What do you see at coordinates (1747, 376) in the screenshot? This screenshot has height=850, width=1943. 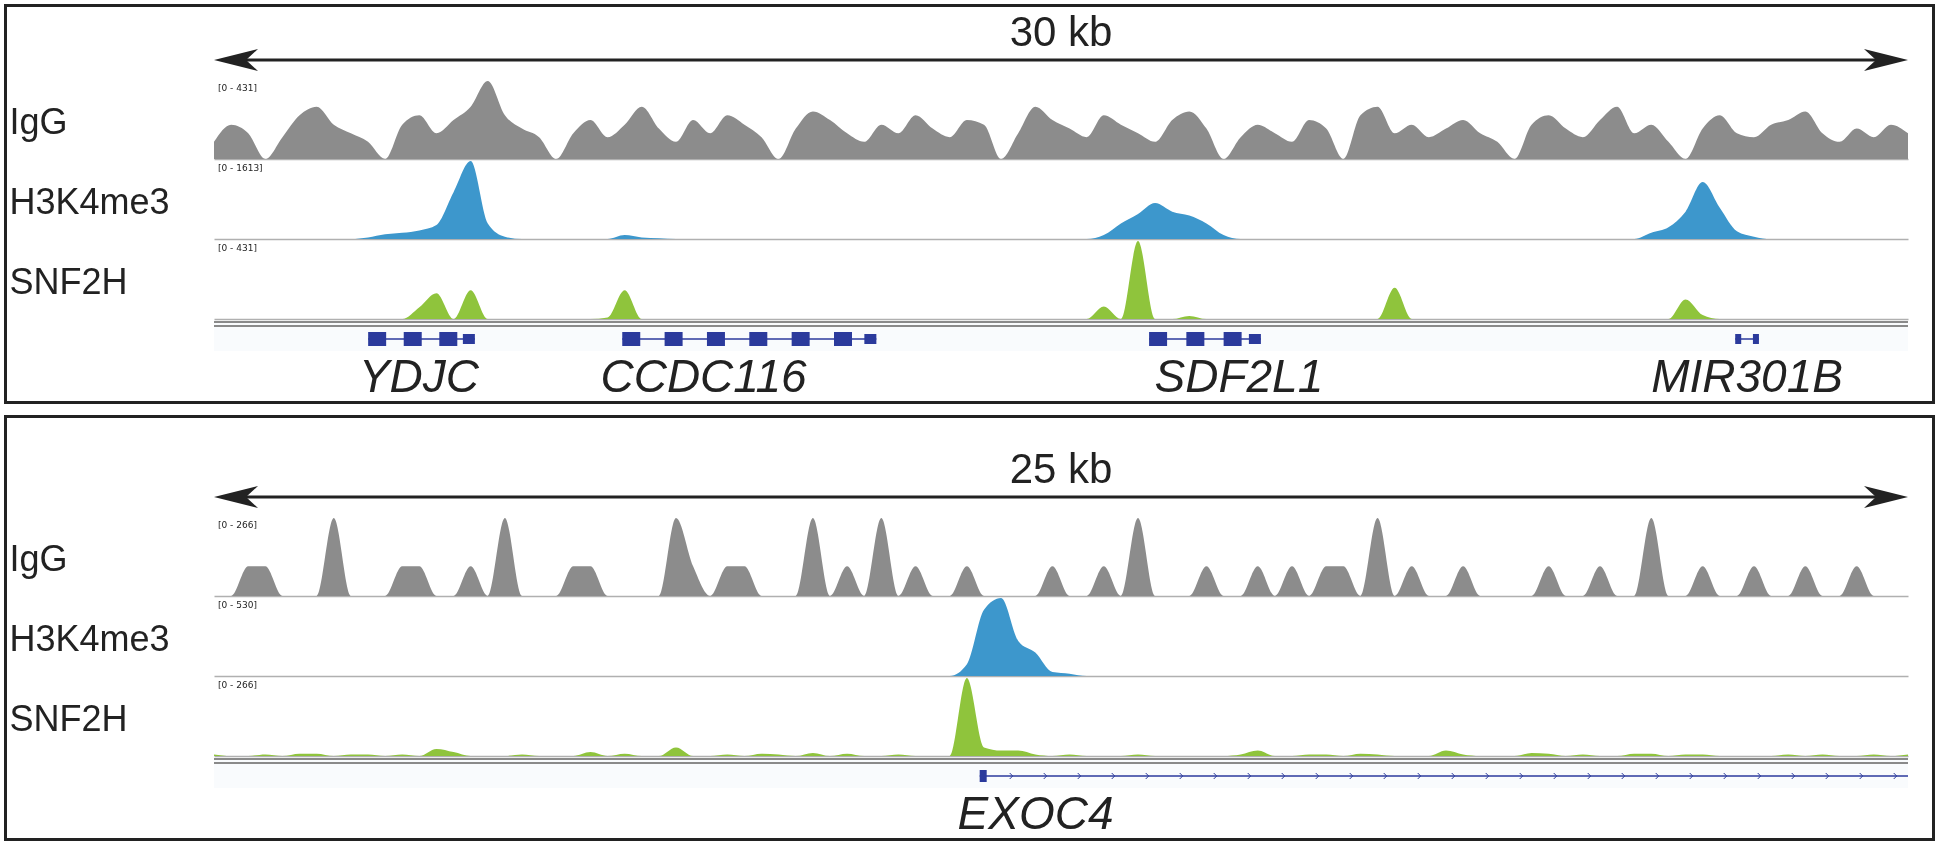 I see `text: MIR301B` at bounding box center [1747, 376].